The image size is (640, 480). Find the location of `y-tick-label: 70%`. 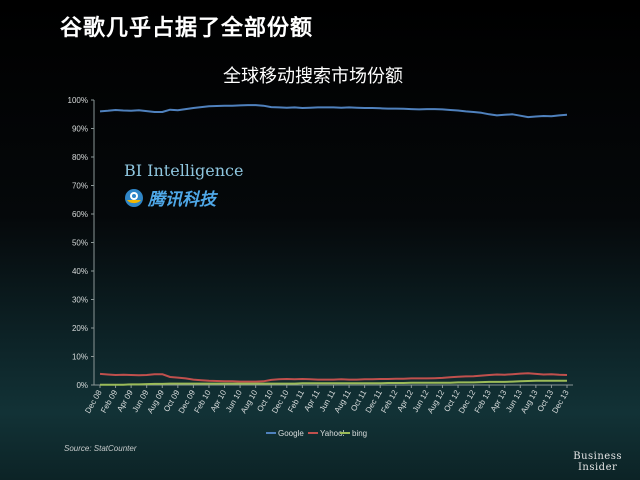

y-tick-label: 70% is located at coordinates (80, 186).